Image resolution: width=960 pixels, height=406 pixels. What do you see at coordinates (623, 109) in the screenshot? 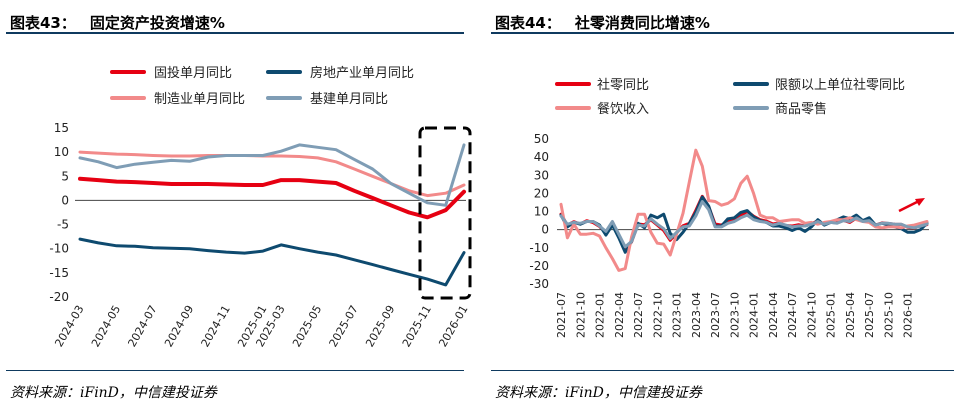
I see `legend-label: 餐饮收入` at bounding box center [623, 109].